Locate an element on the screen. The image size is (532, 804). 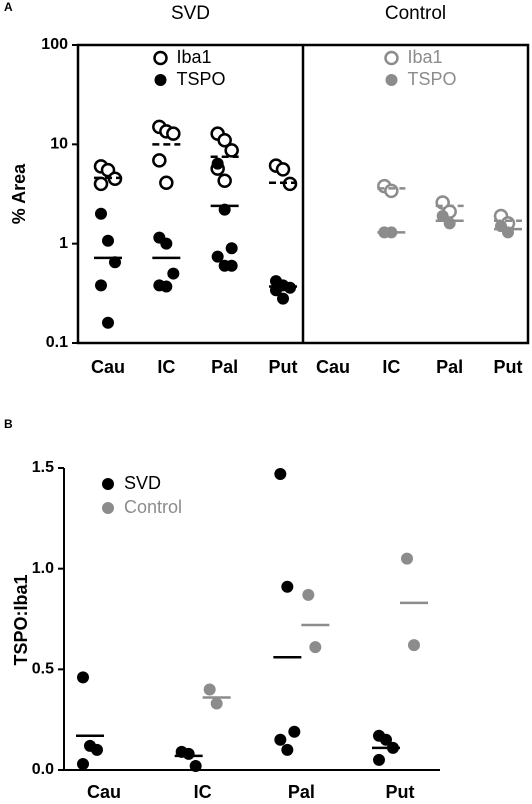
group-title: Control is located at coordinates (415, 13).